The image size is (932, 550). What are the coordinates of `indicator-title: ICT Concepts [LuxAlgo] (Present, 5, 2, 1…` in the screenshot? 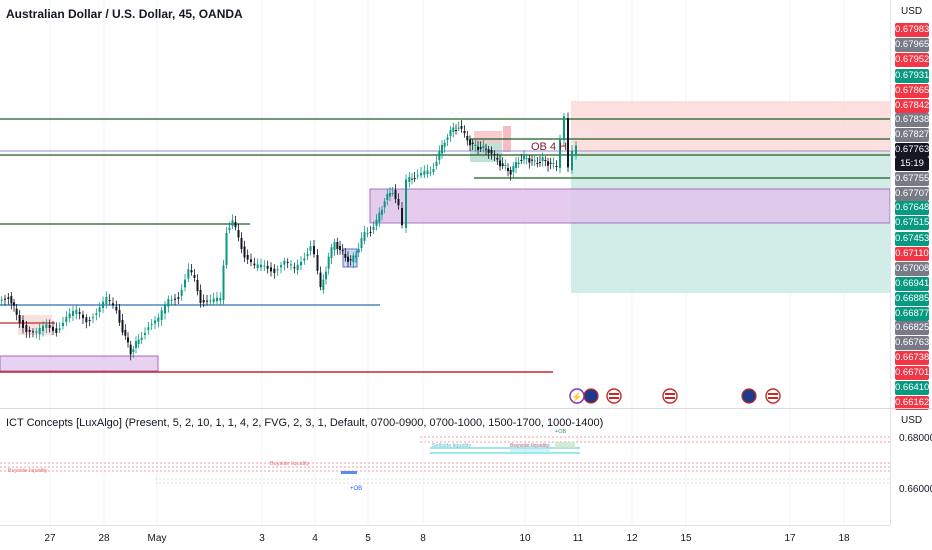 It's located at (305, 423).